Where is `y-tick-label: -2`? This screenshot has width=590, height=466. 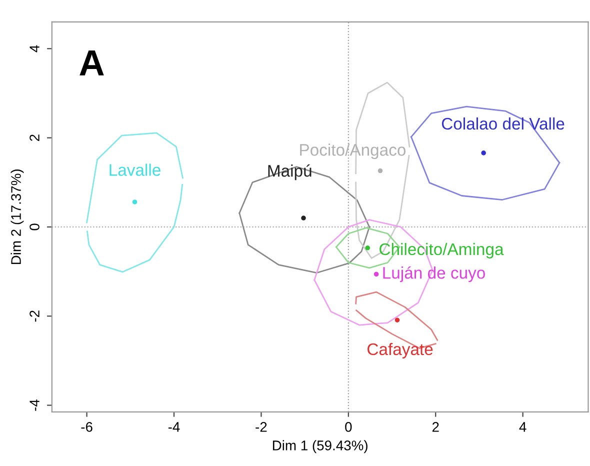 y-tick-label: -2 is located at coordinates (35, 316).